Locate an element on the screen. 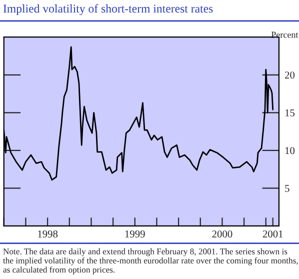 This screenshot has height=279, width=299. x-tick-label: 1999 is located at coordinates (135, 234).